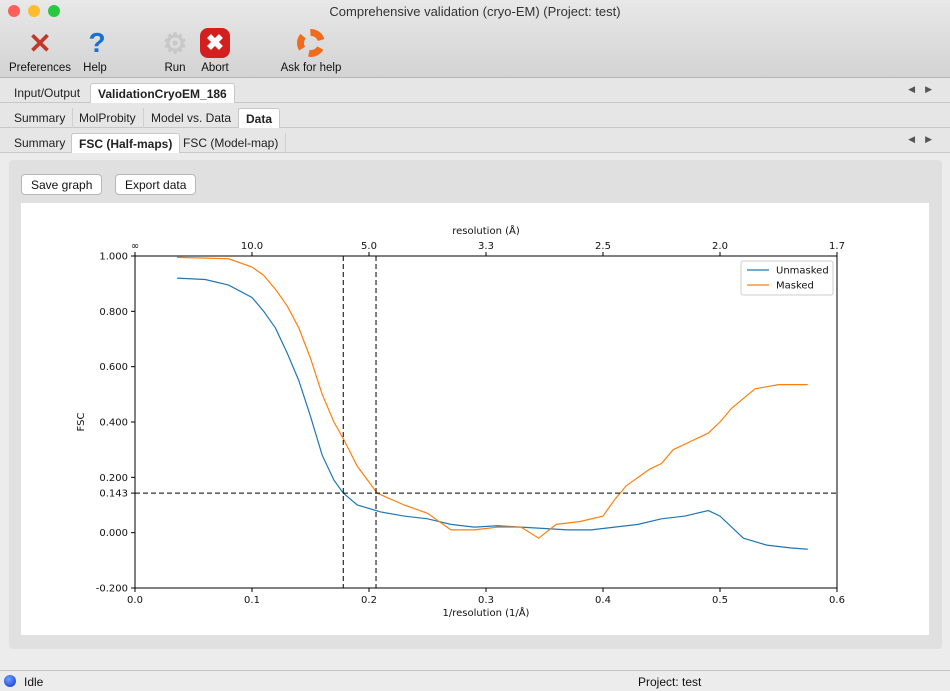 This screenshot has width=950, height=691. I want to click on help-label: Help, so click(95, 68).